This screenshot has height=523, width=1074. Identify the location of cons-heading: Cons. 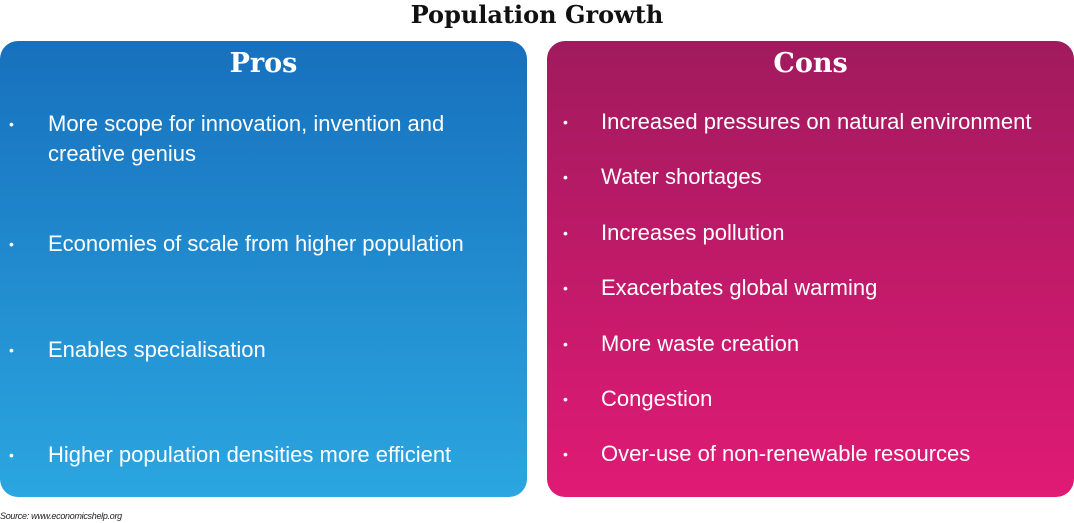
(810, 63).